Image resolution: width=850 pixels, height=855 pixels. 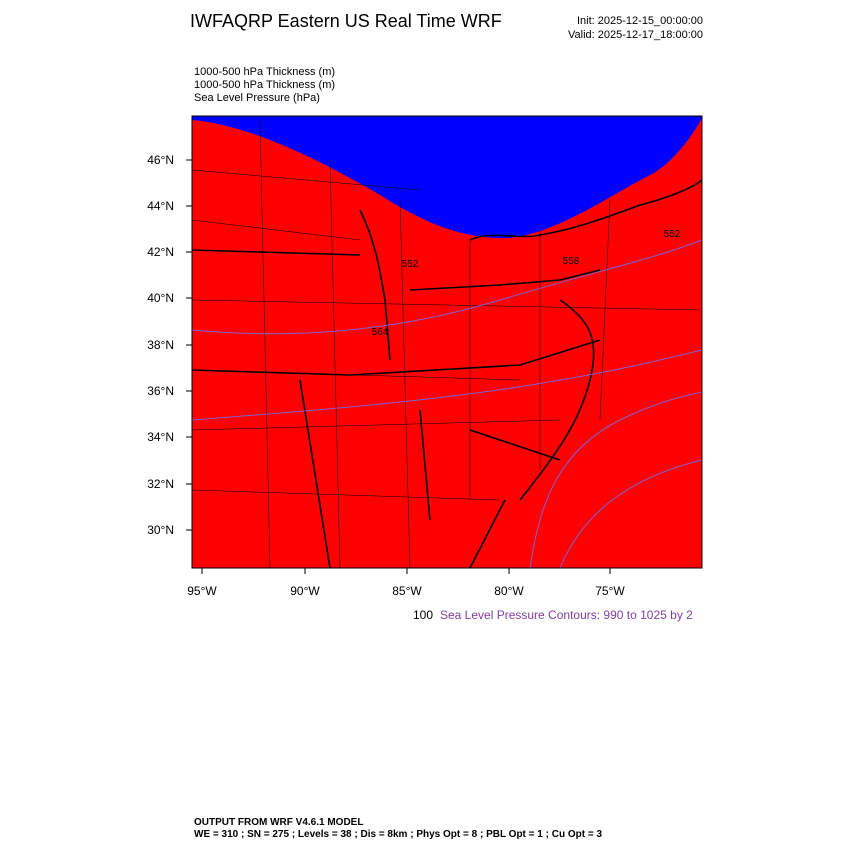 I want to click on lat-label: 40°N, so click(x=160, y=298).